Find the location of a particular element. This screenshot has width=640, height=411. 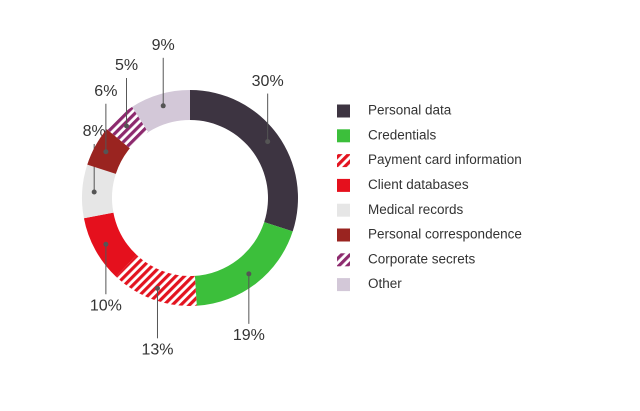

value-label: 8% is located at coordinates (94, 131).